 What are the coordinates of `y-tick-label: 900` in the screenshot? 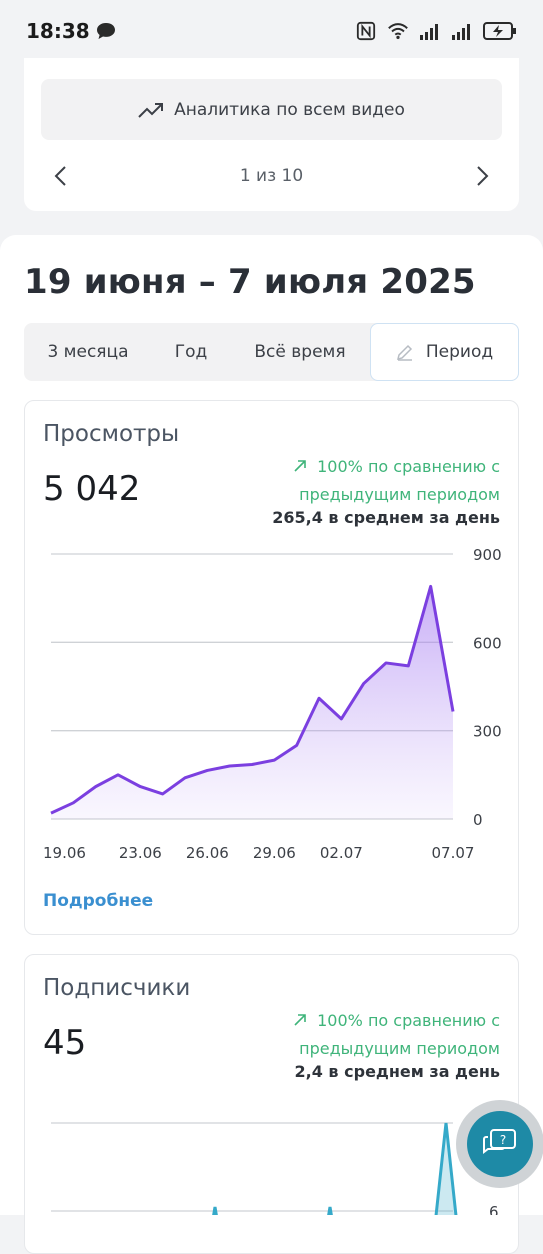 It's located at (487, 555).